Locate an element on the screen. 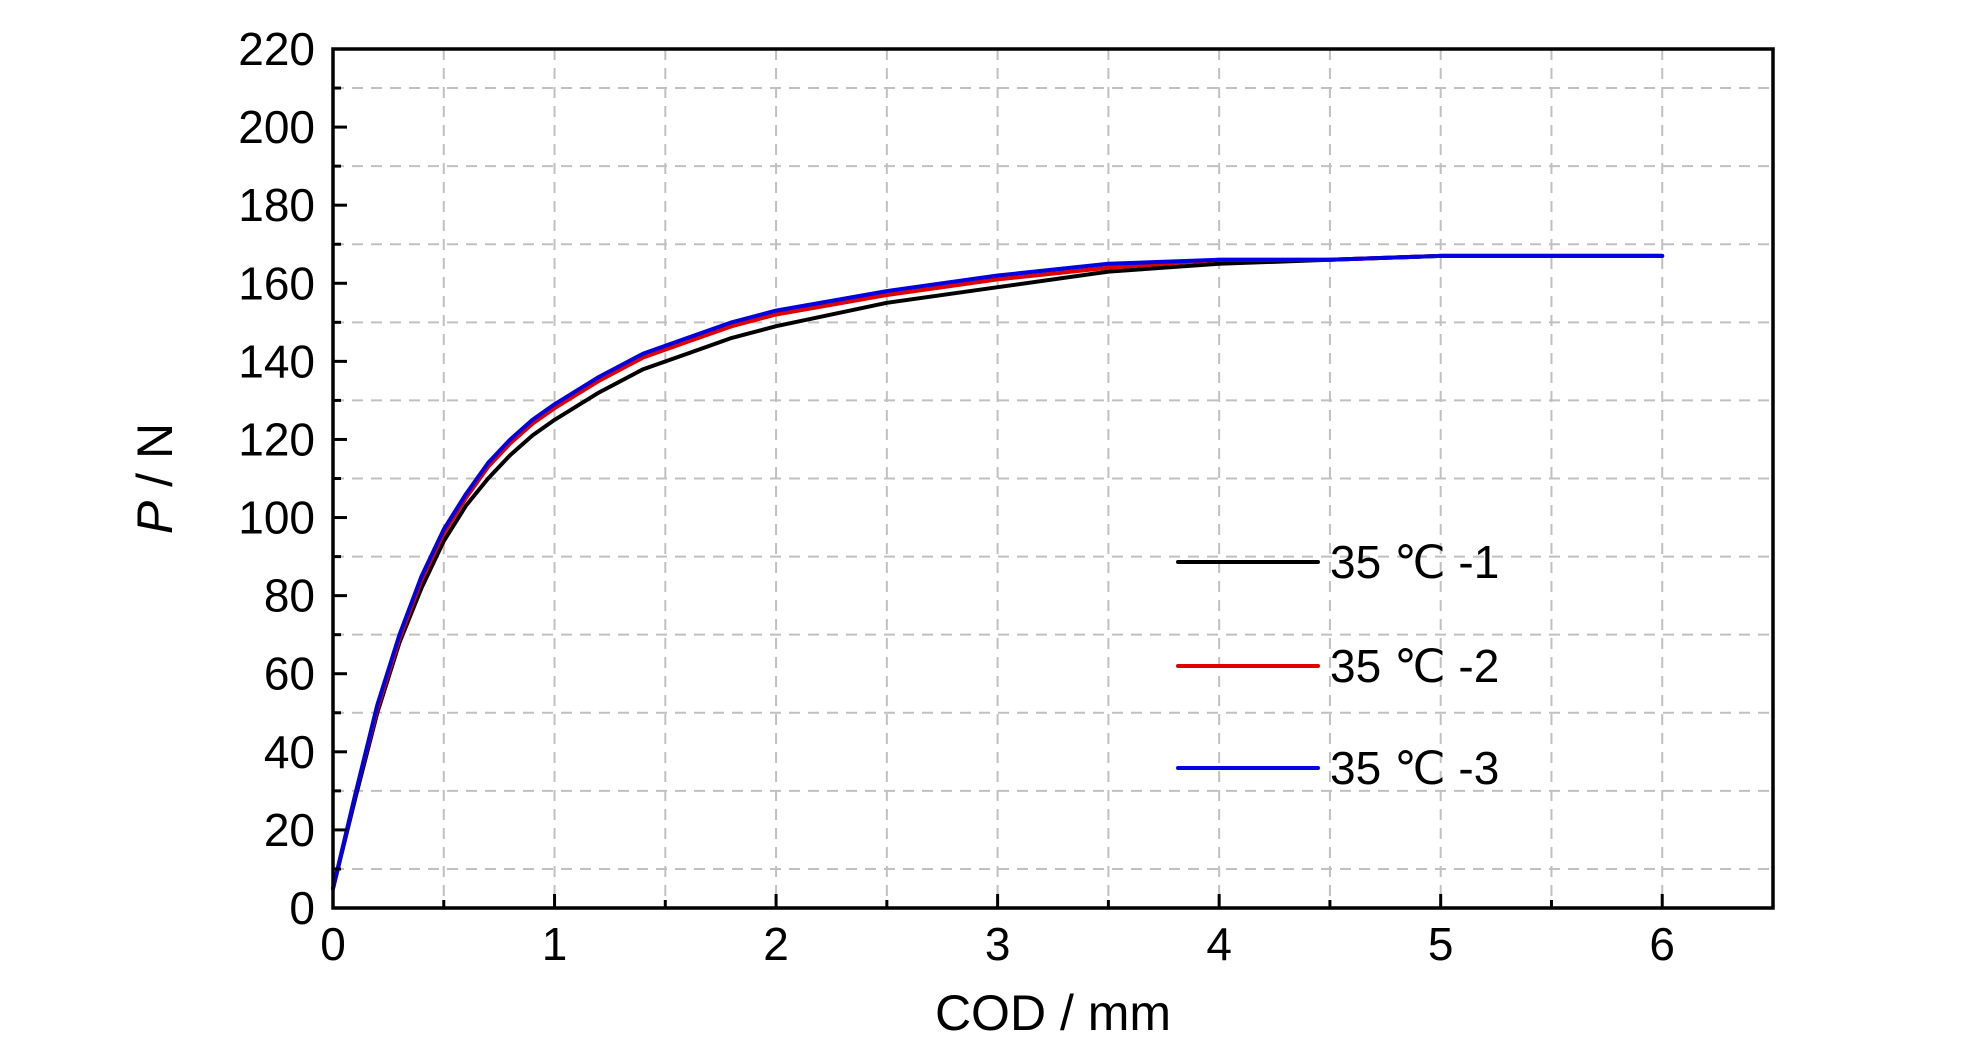 Image resolution: width=1984 pixels, height=1062 pixels. y-tick-label: 220 is located at coordinates (276, 49).